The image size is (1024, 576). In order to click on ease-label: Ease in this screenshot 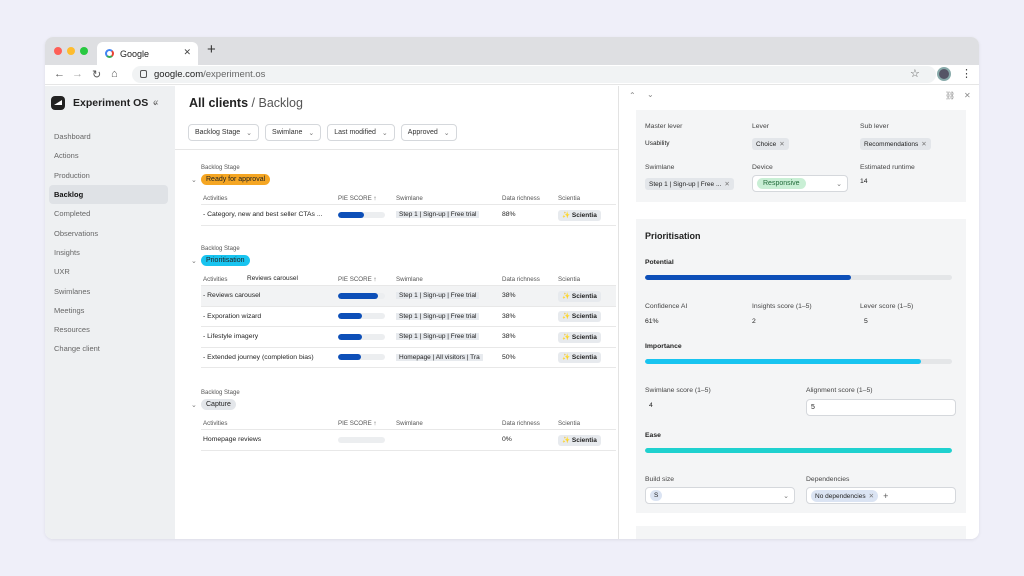, I will do `click(653, 435)`.